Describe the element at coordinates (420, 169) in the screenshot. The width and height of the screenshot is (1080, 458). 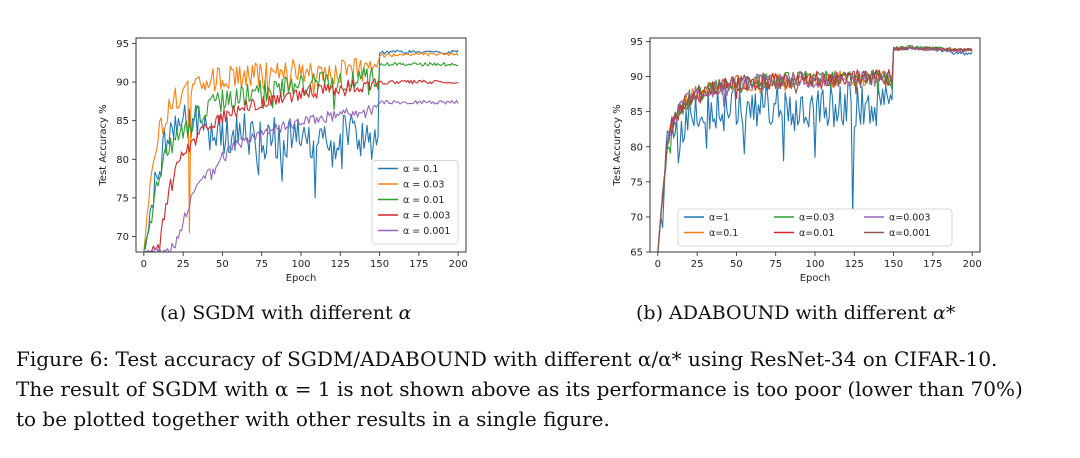
I see `sgdm-legend-label: α = 0.1` at that location.